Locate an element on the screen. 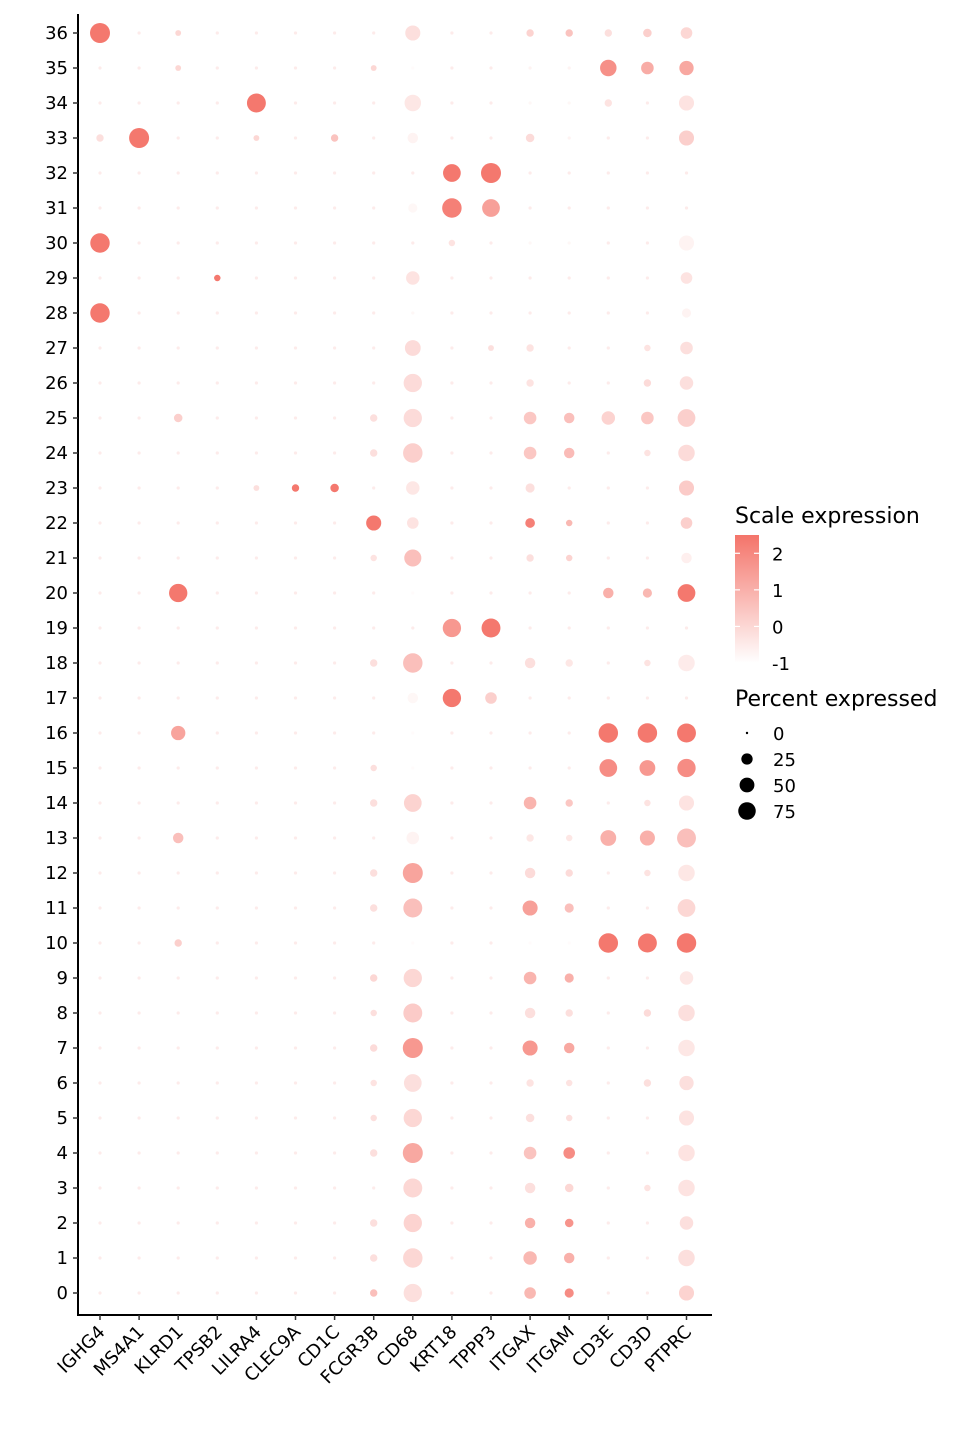  dot-cluster-9-FCGR3B is located at coordinates (374, 978).